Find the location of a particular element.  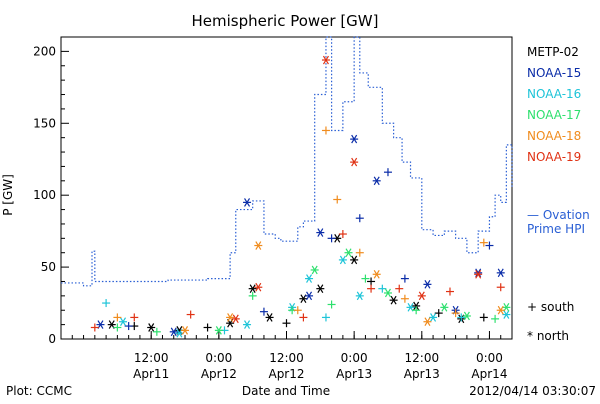

legend-entry: NOAA-16 is located at coordinates (554, 94).